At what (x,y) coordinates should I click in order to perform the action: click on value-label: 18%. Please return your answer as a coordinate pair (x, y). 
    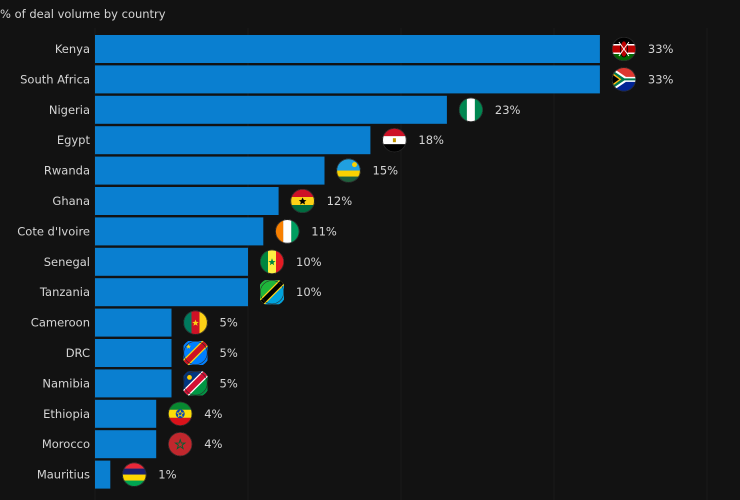
    Looking at the image, I should click on (431, 140).